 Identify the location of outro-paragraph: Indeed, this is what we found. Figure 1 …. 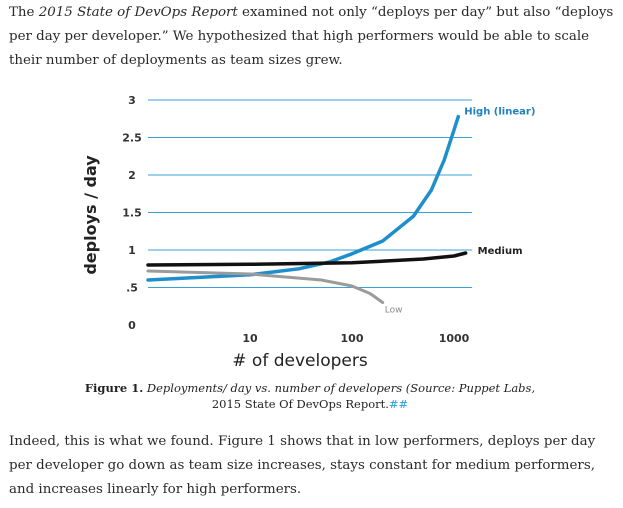
(302, 465).